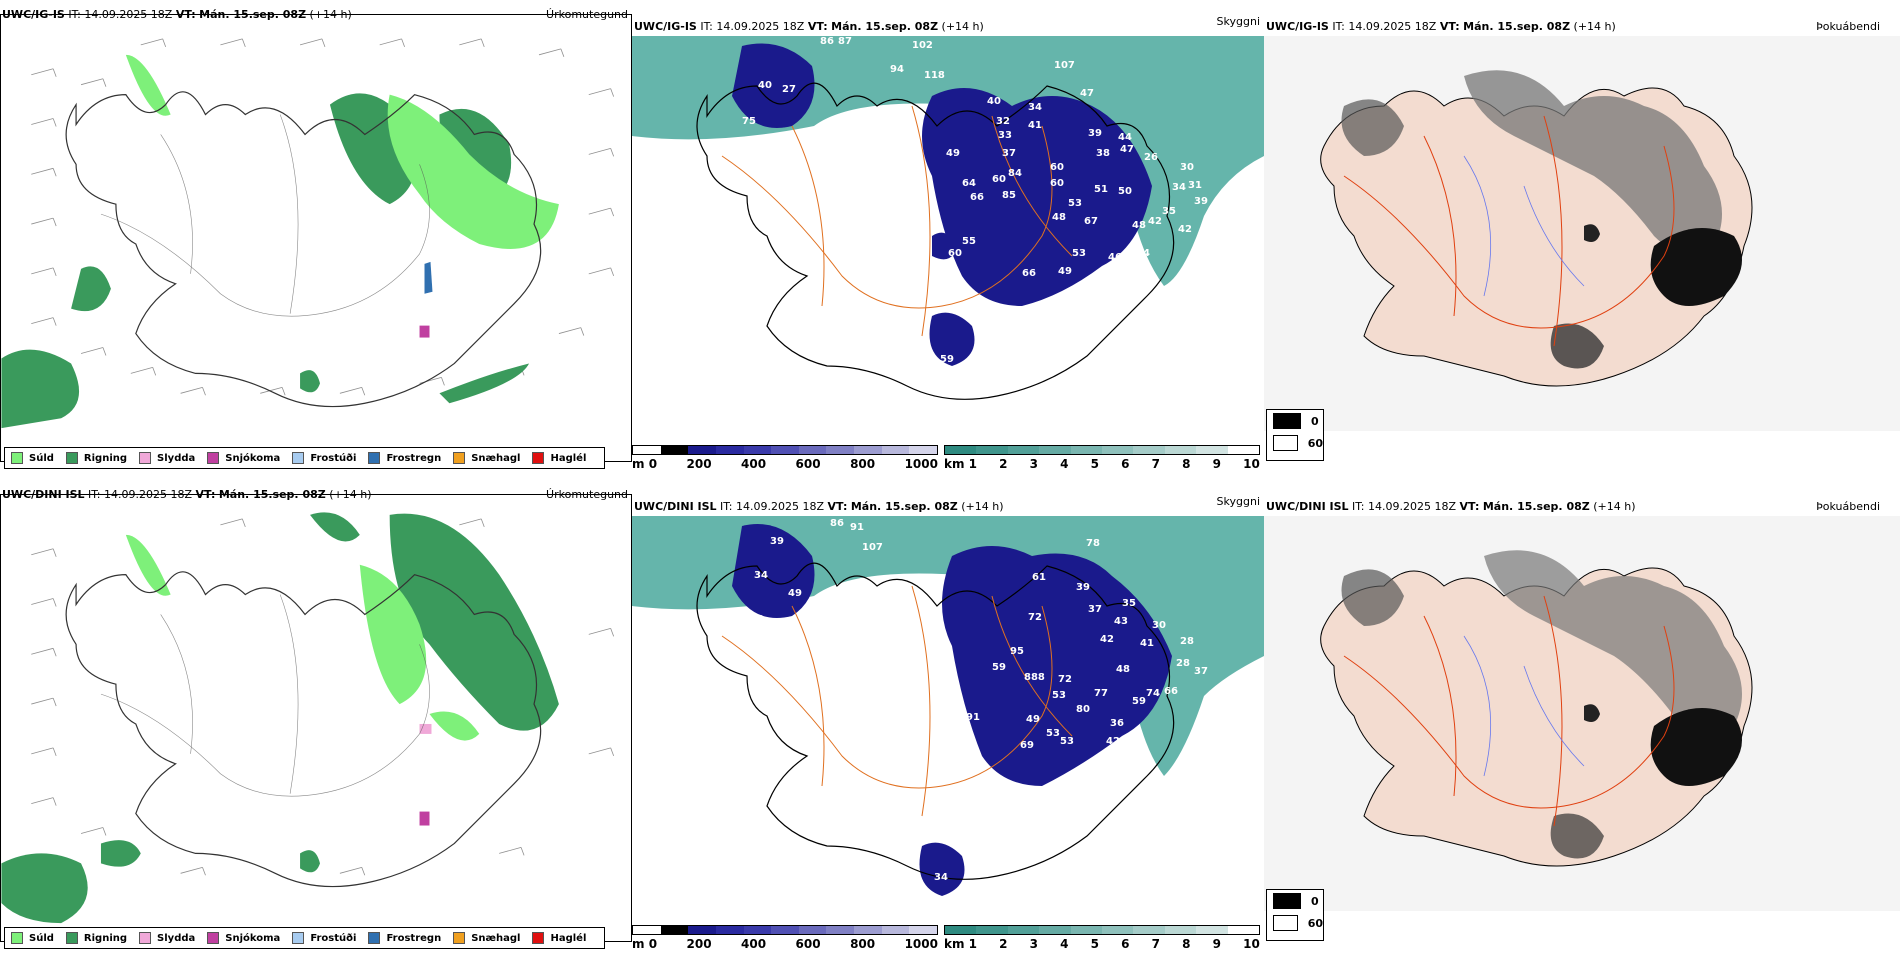  I want to click on visibility-ticks: km 1 2 3 4 5 6 7 8 9 10, so click(1102, 464).